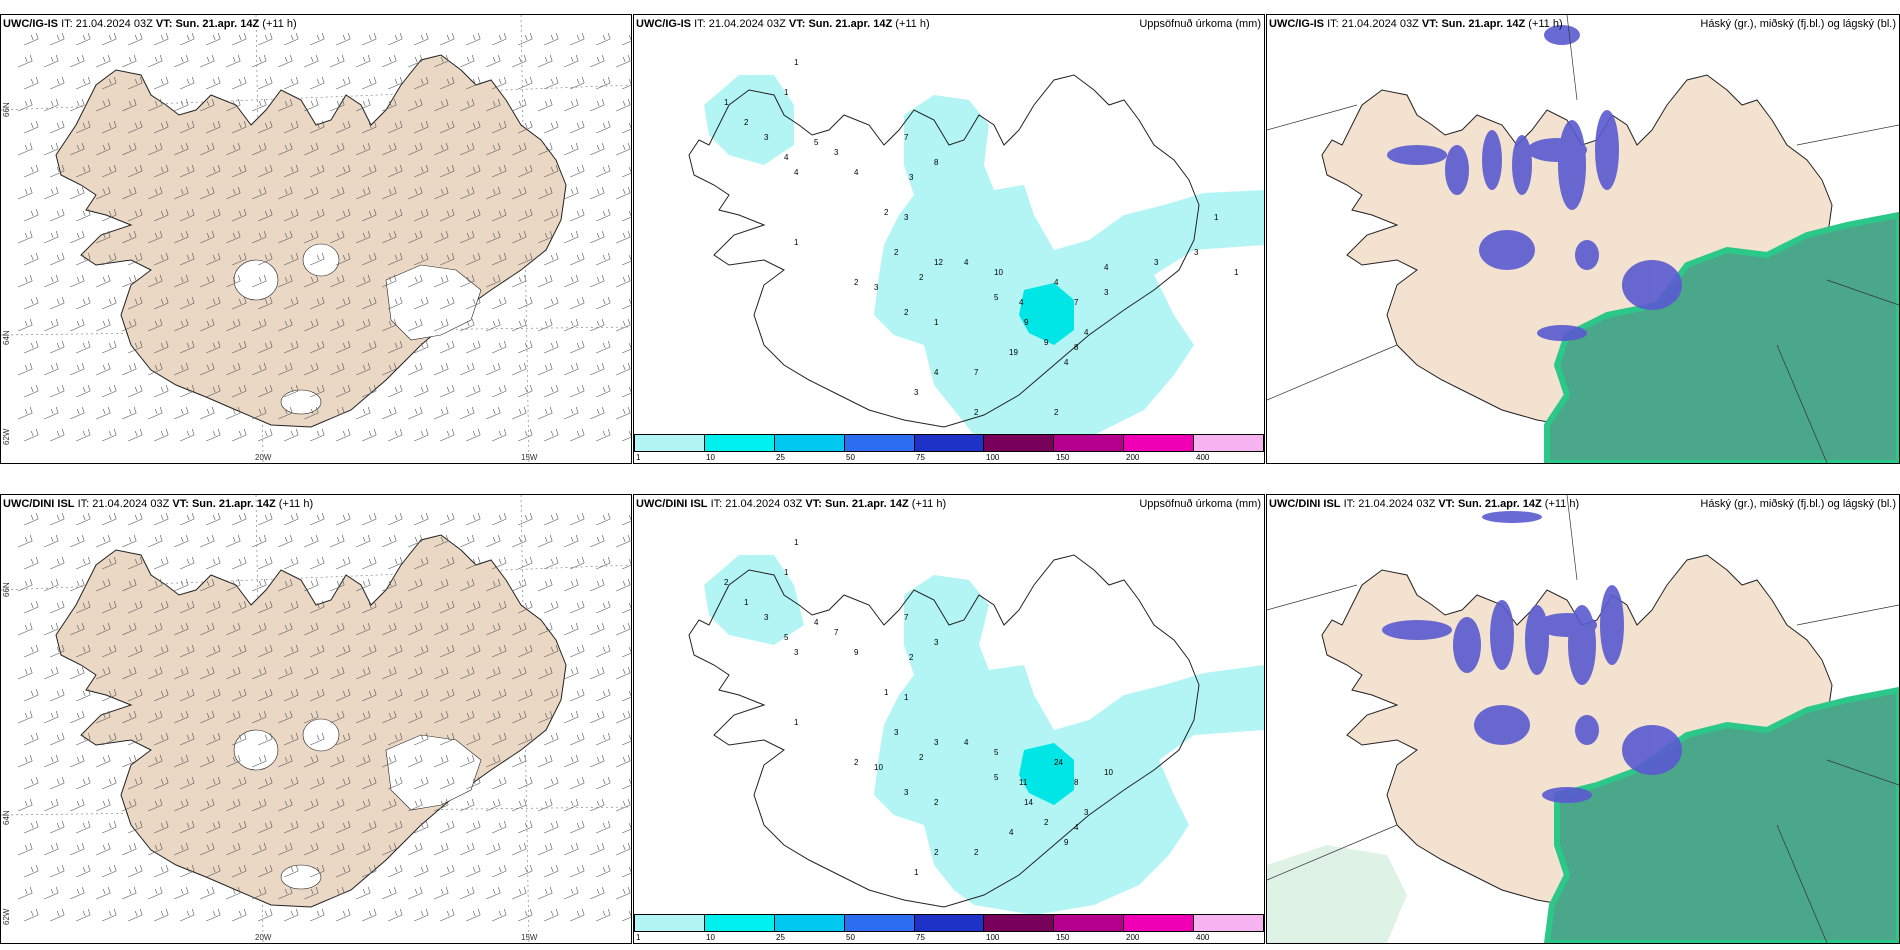  What do you see at coordinates (949, 923) in the screenshot?
I see `precip-colorbar` at bounding box center [949, 923].